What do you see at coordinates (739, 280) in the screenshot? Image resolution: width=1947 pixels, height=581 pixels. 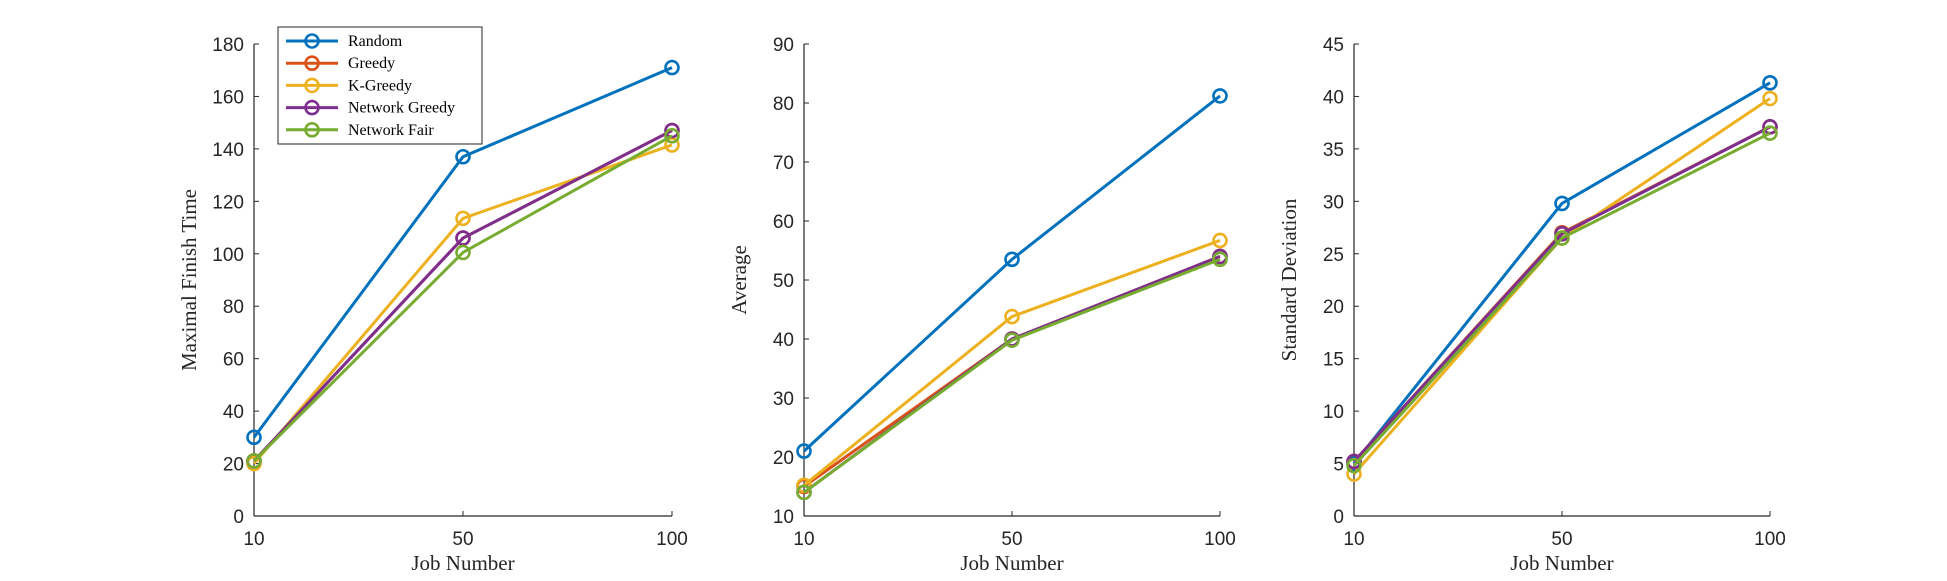 I see `y-axis-label: Average` at bounding box center [739, 280].